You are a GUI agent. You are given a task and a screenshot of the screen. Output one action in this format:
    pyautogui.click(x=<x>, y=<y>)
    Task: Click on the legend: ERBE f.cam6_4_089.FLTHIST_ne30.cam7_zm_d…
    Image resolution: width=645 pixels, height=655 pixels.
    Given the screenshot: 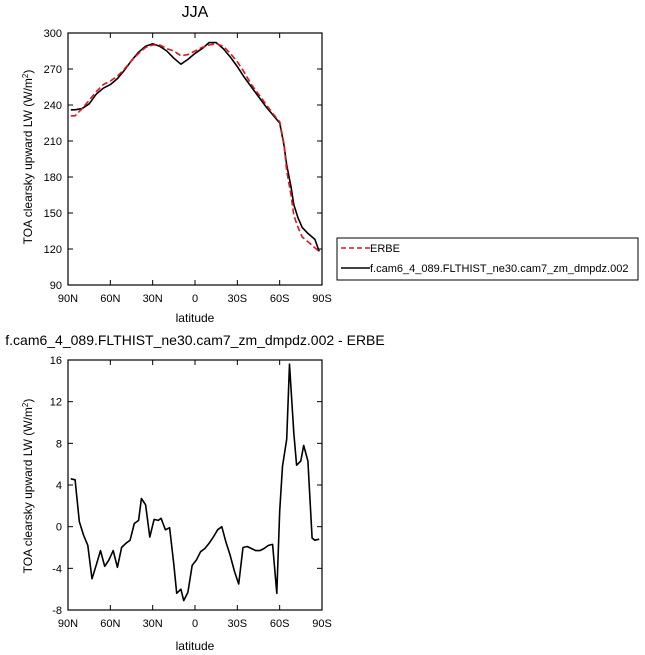 What is the action you would take?
    pyautogui.click(x=487, y=259)
    